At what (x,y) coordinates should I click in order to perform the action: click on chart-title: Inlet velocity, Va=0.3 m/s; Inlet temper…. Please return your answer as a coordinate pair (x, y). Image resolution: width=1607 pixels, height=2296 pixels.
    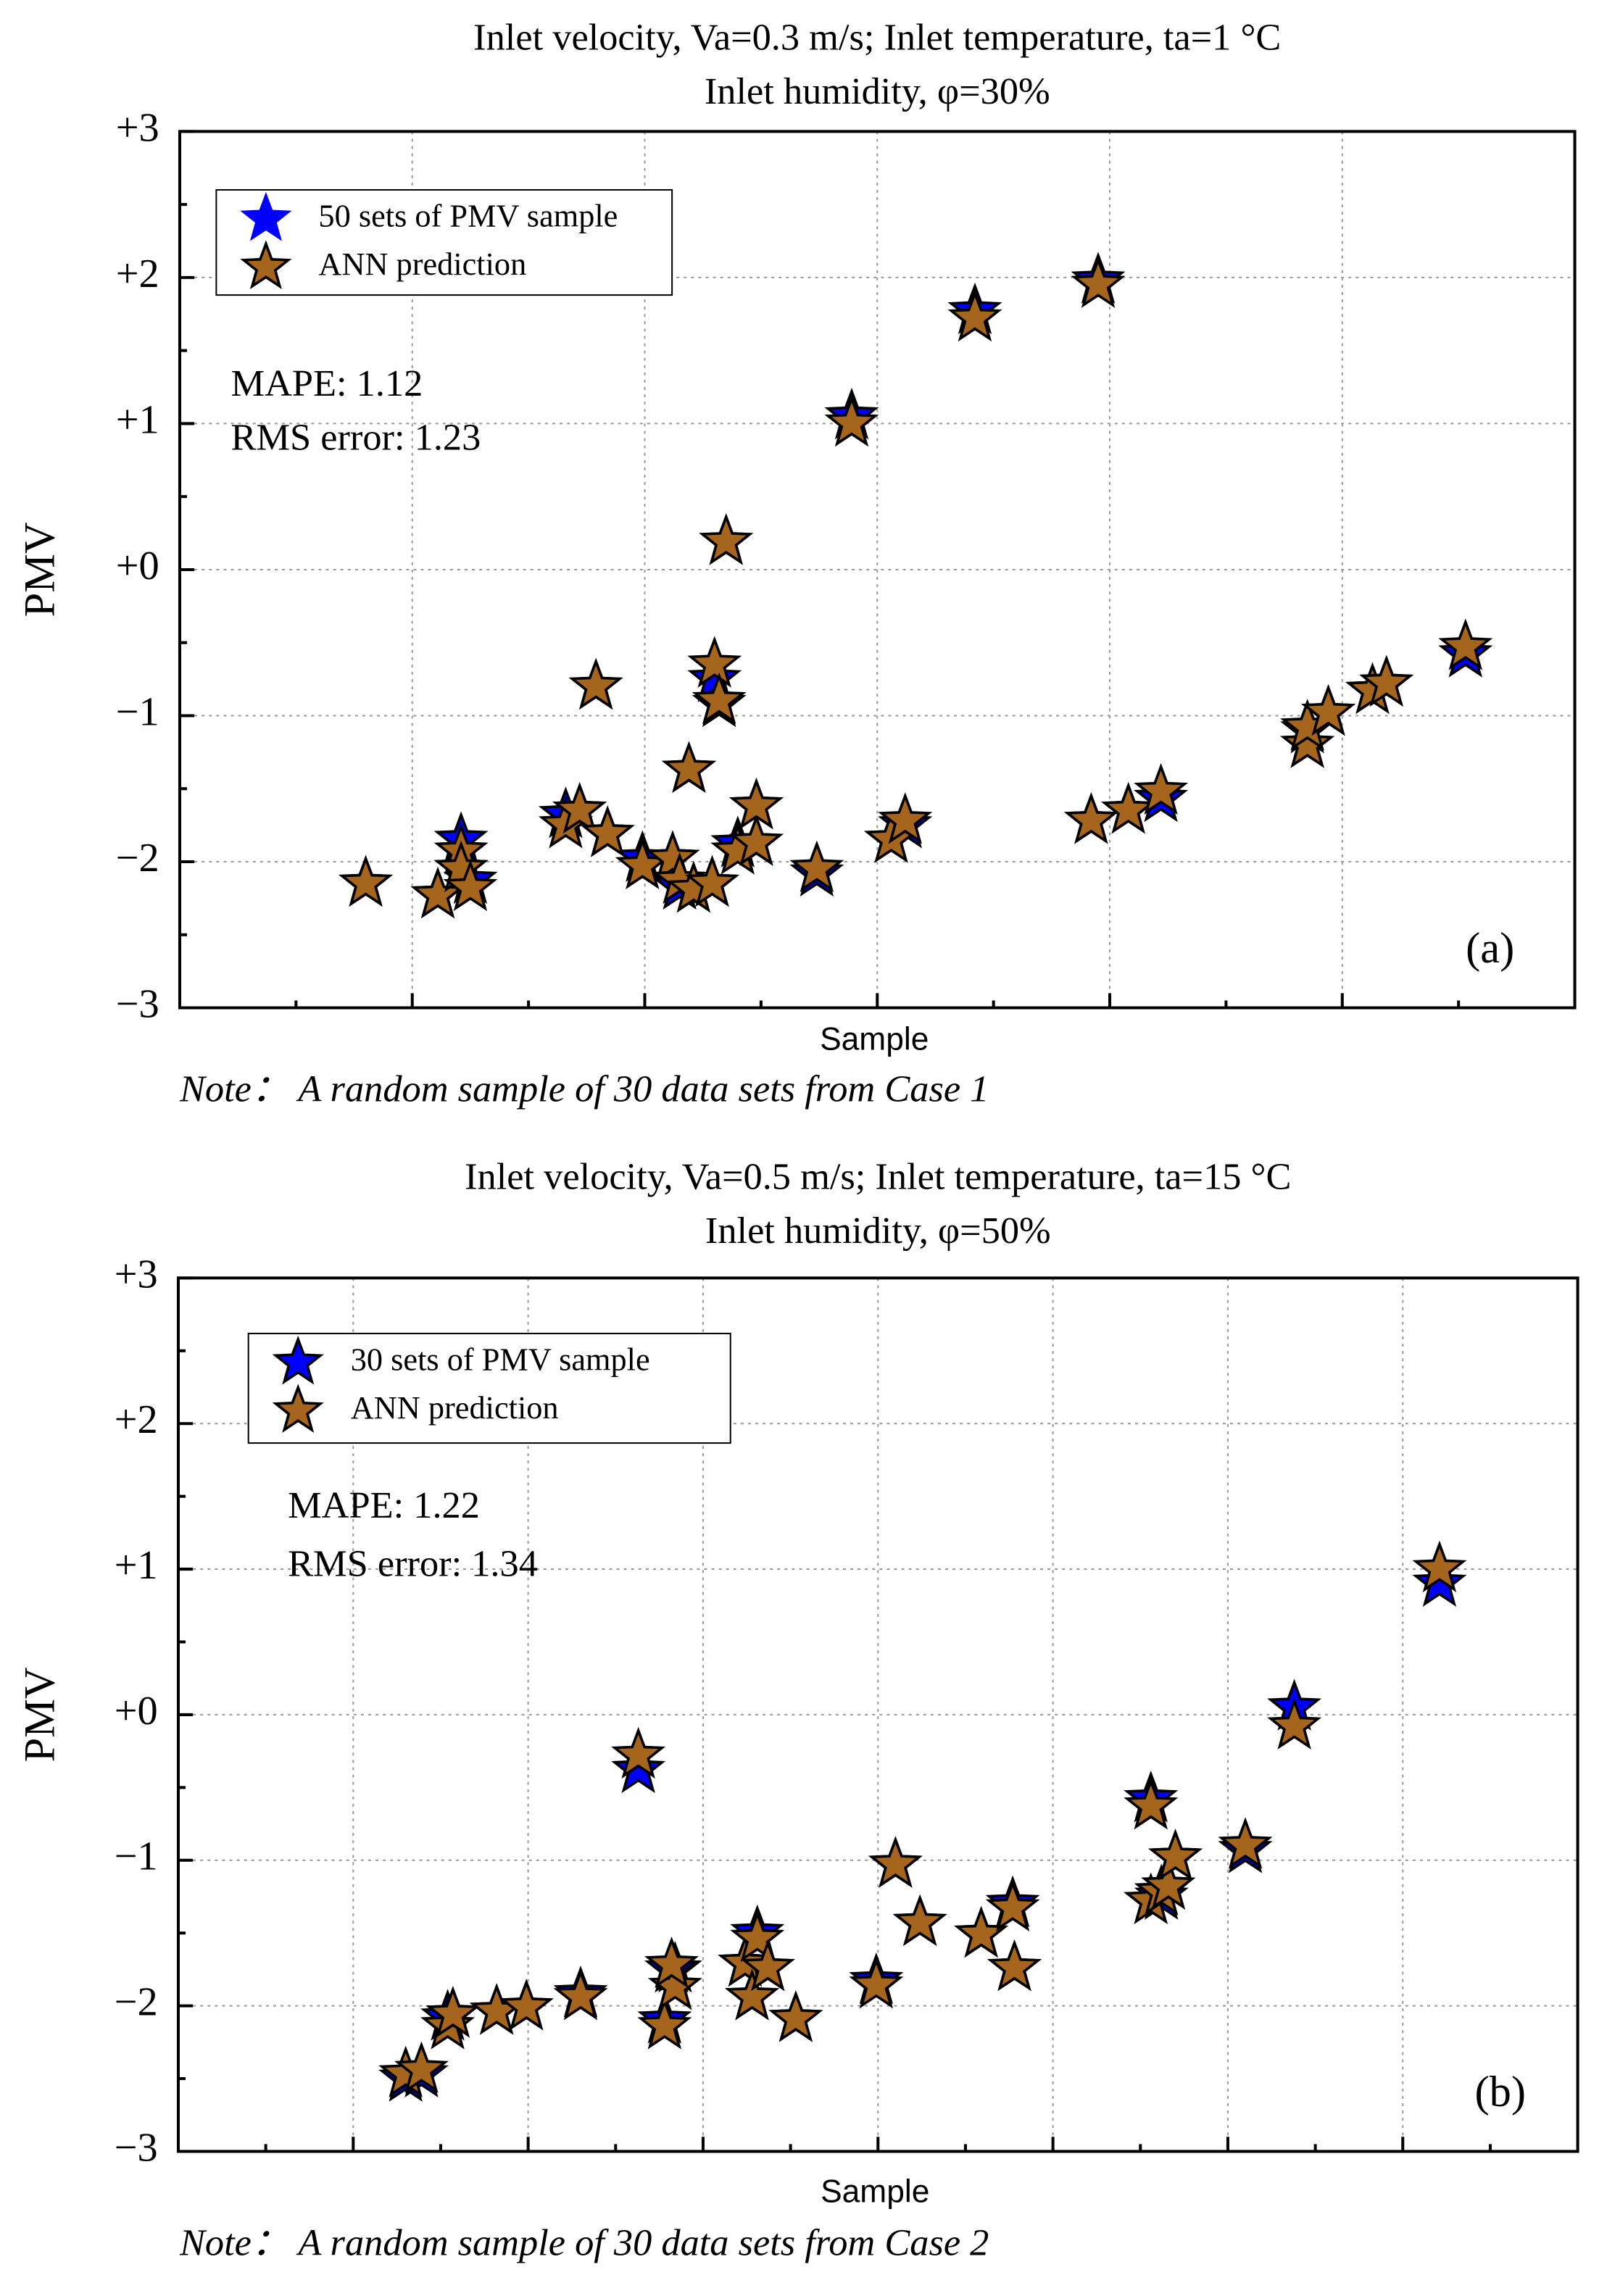
    Looking at the image, I should click on (877, 37).